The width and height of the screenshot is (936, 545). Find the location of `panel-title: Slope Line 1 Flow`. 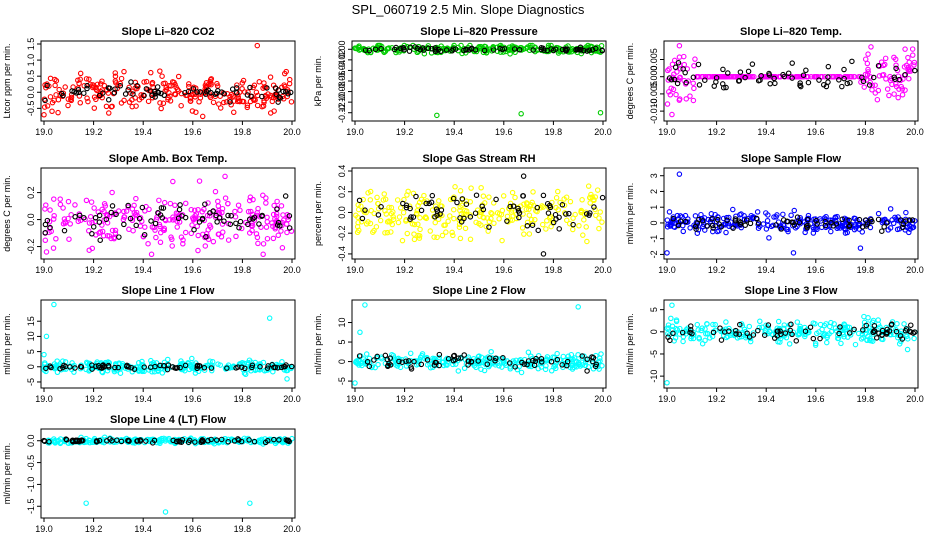

panel-title: Slope Line 1 Flow is located at coordinates (168, 291).